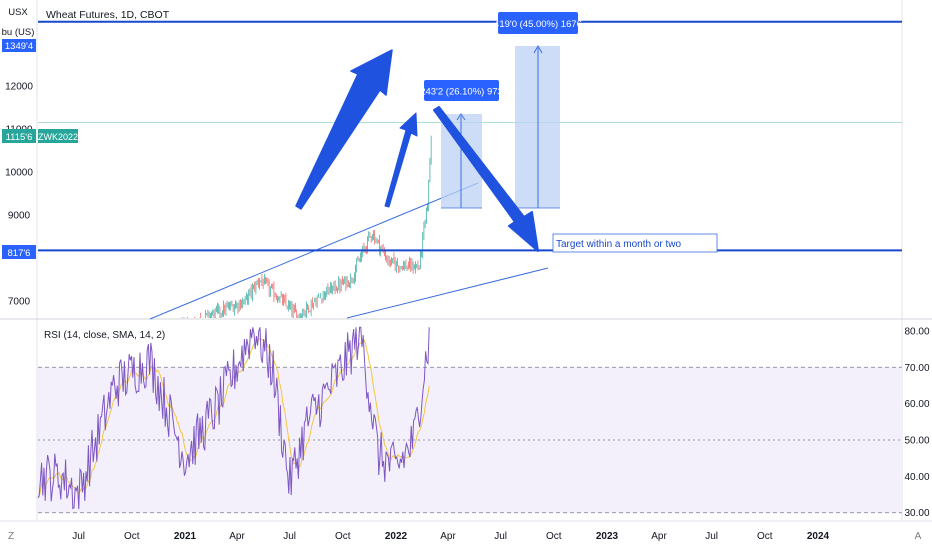 The image size is (932, 550). Describe the element at coordinates (916, 513) in the screenshot. I see `rsi-tick-label: 30.00` at that location.